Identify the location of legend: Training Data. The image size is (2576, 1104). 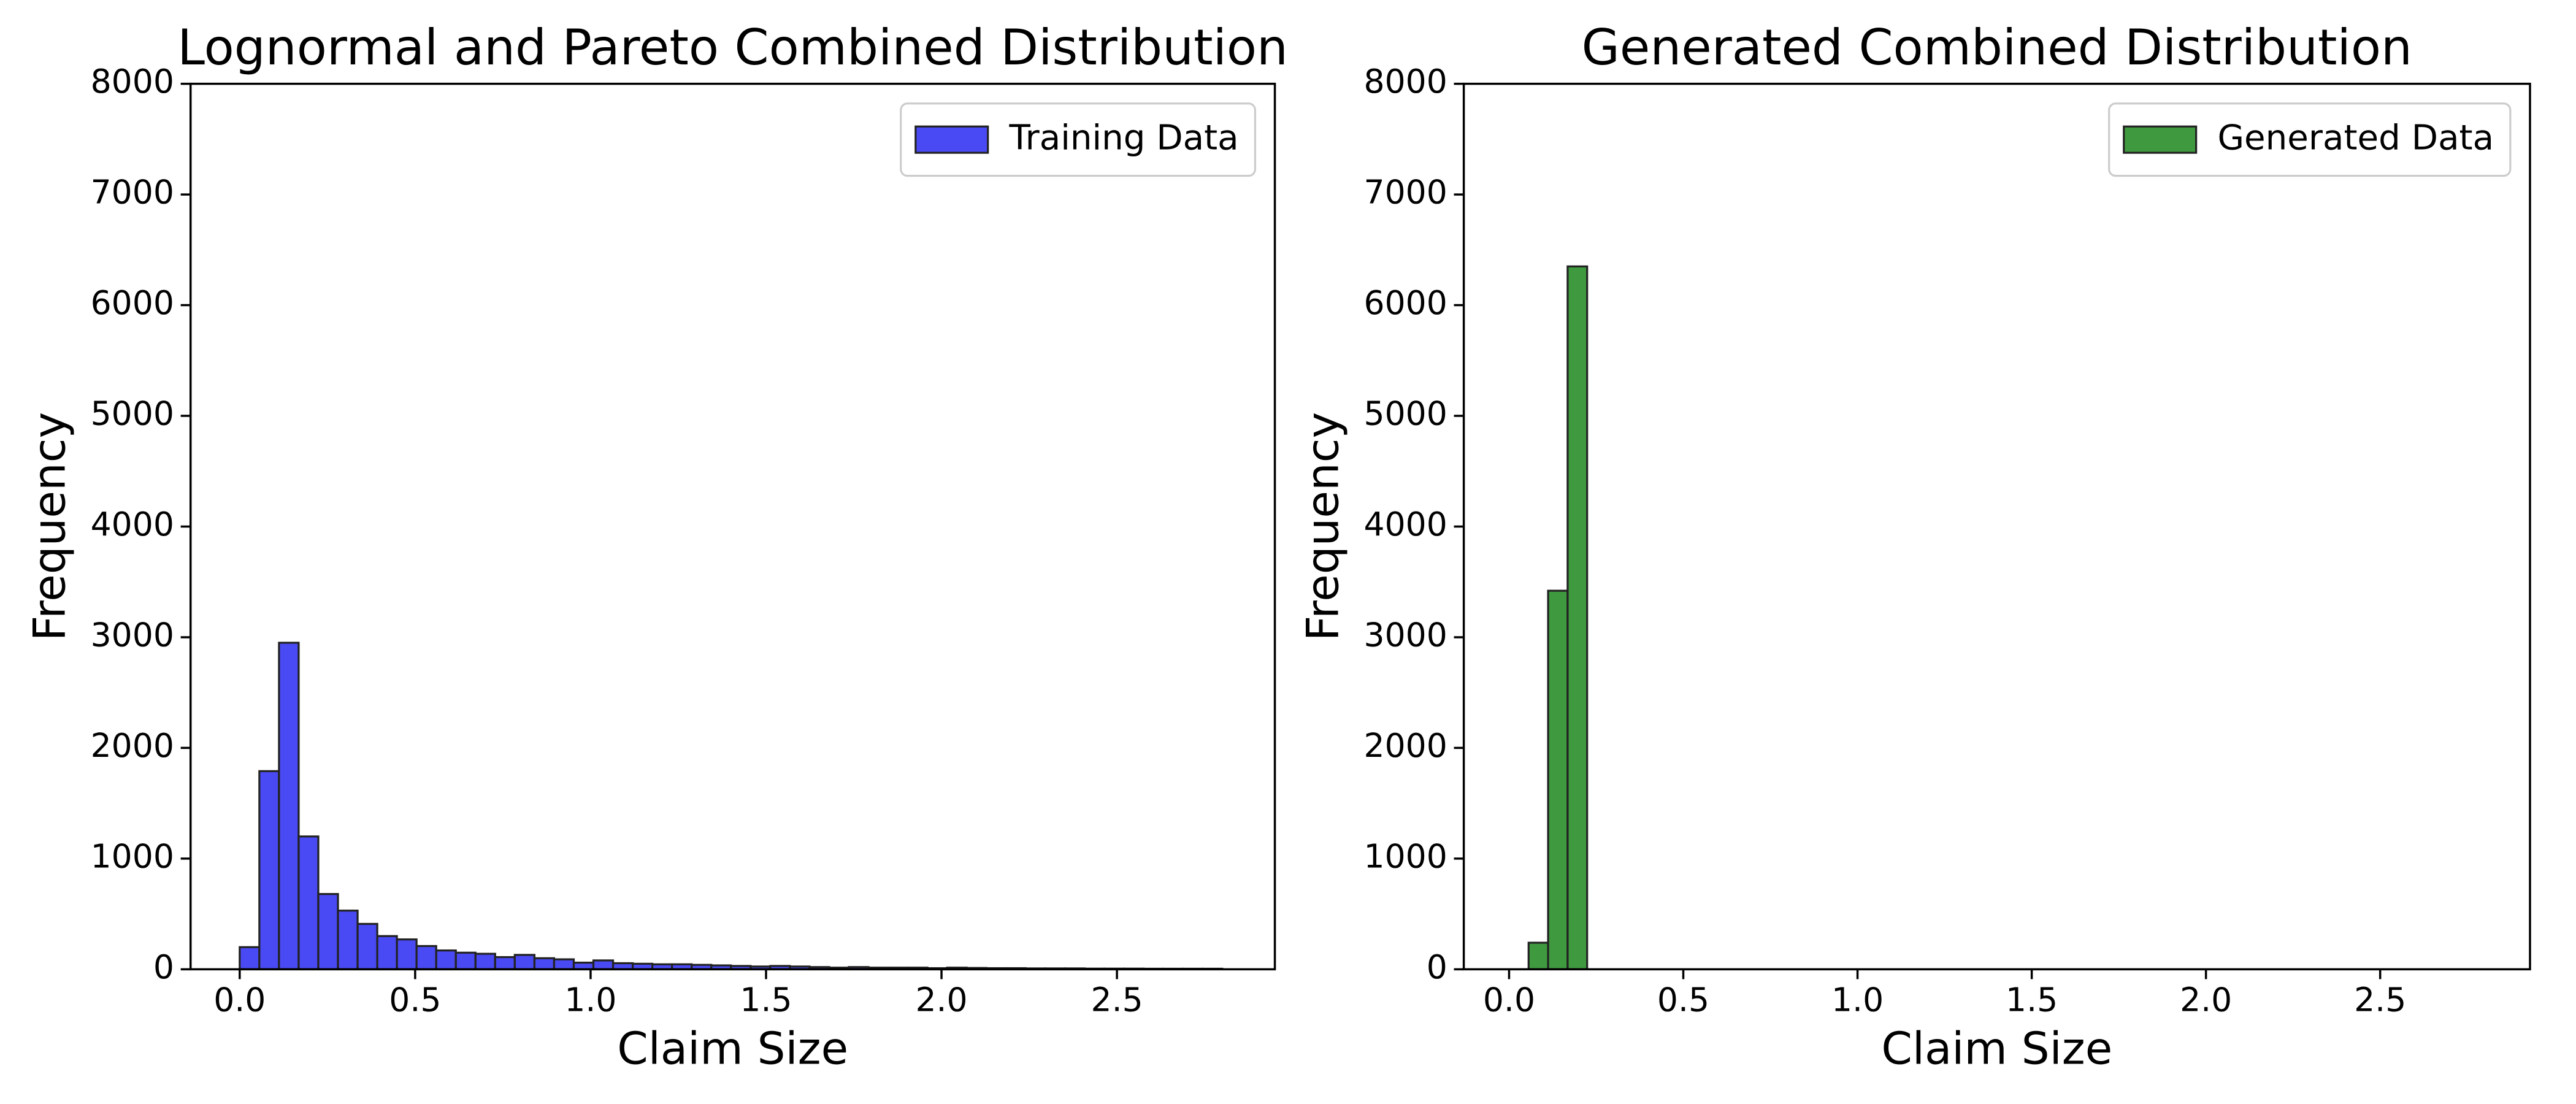
(1078, 139).